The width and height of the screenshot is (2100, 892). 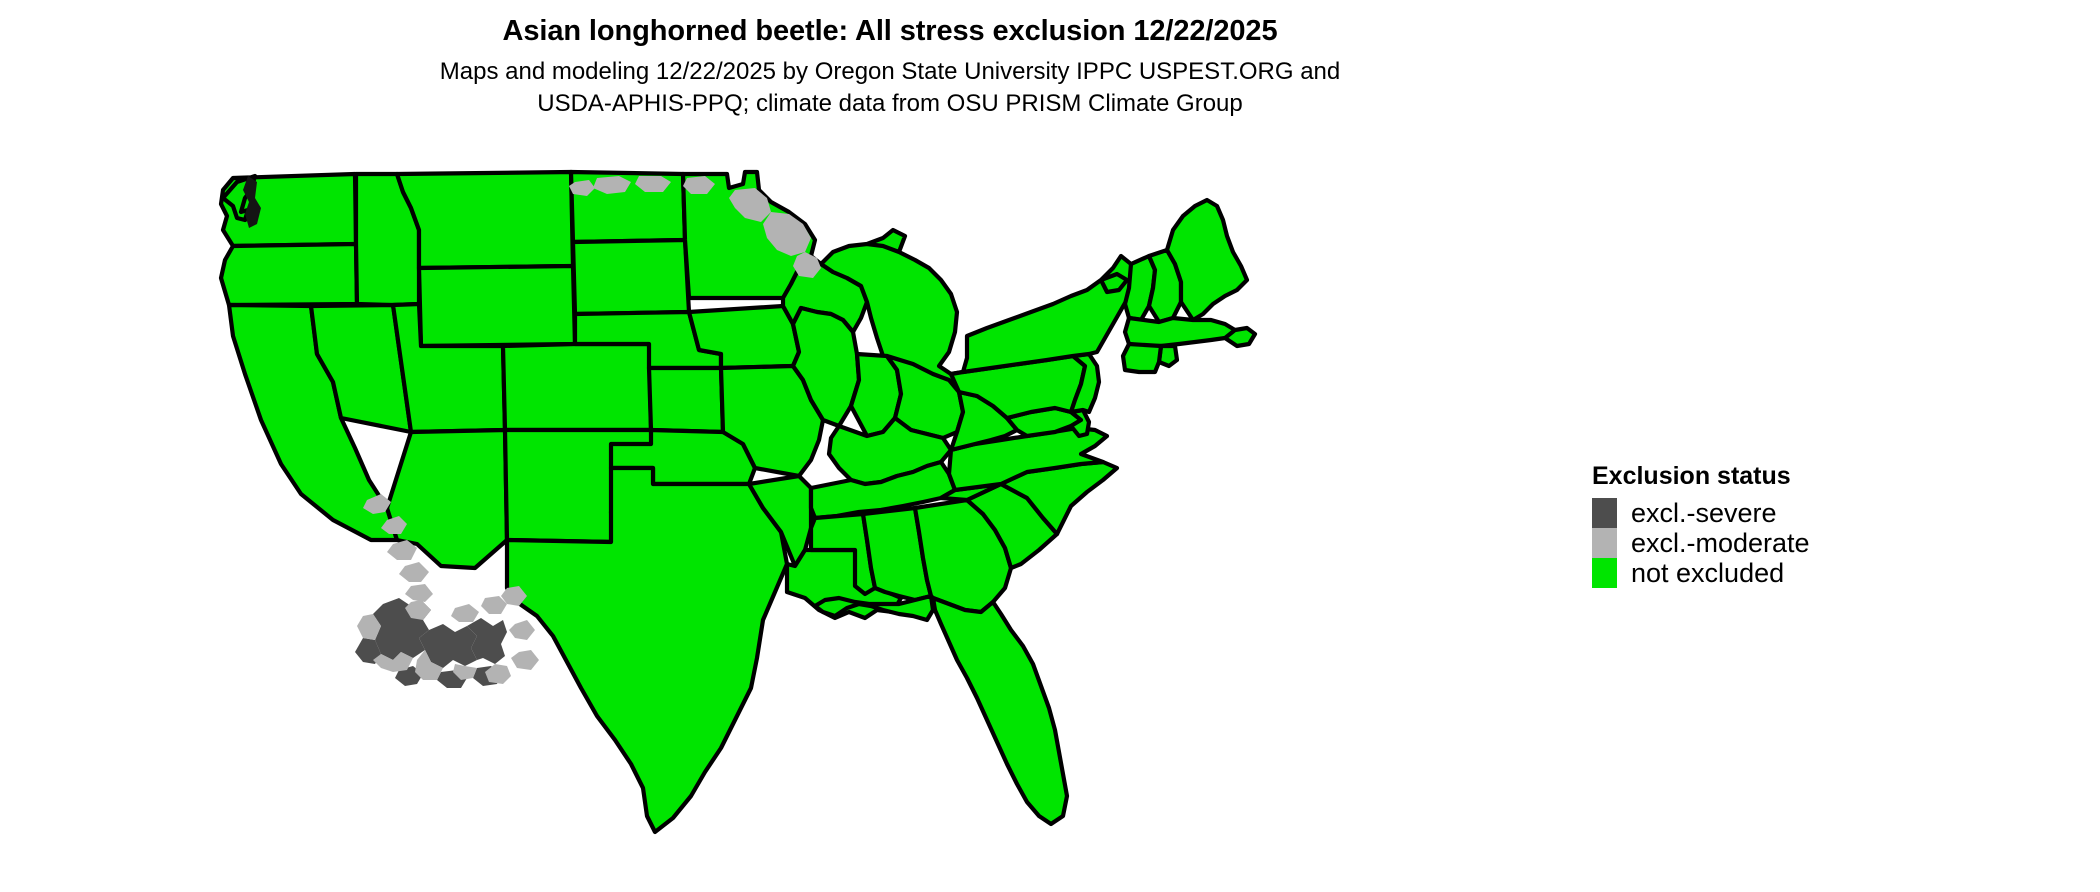 I want to click on legend-item-not-excluded: not excluded, so click(x=1757, y=573).